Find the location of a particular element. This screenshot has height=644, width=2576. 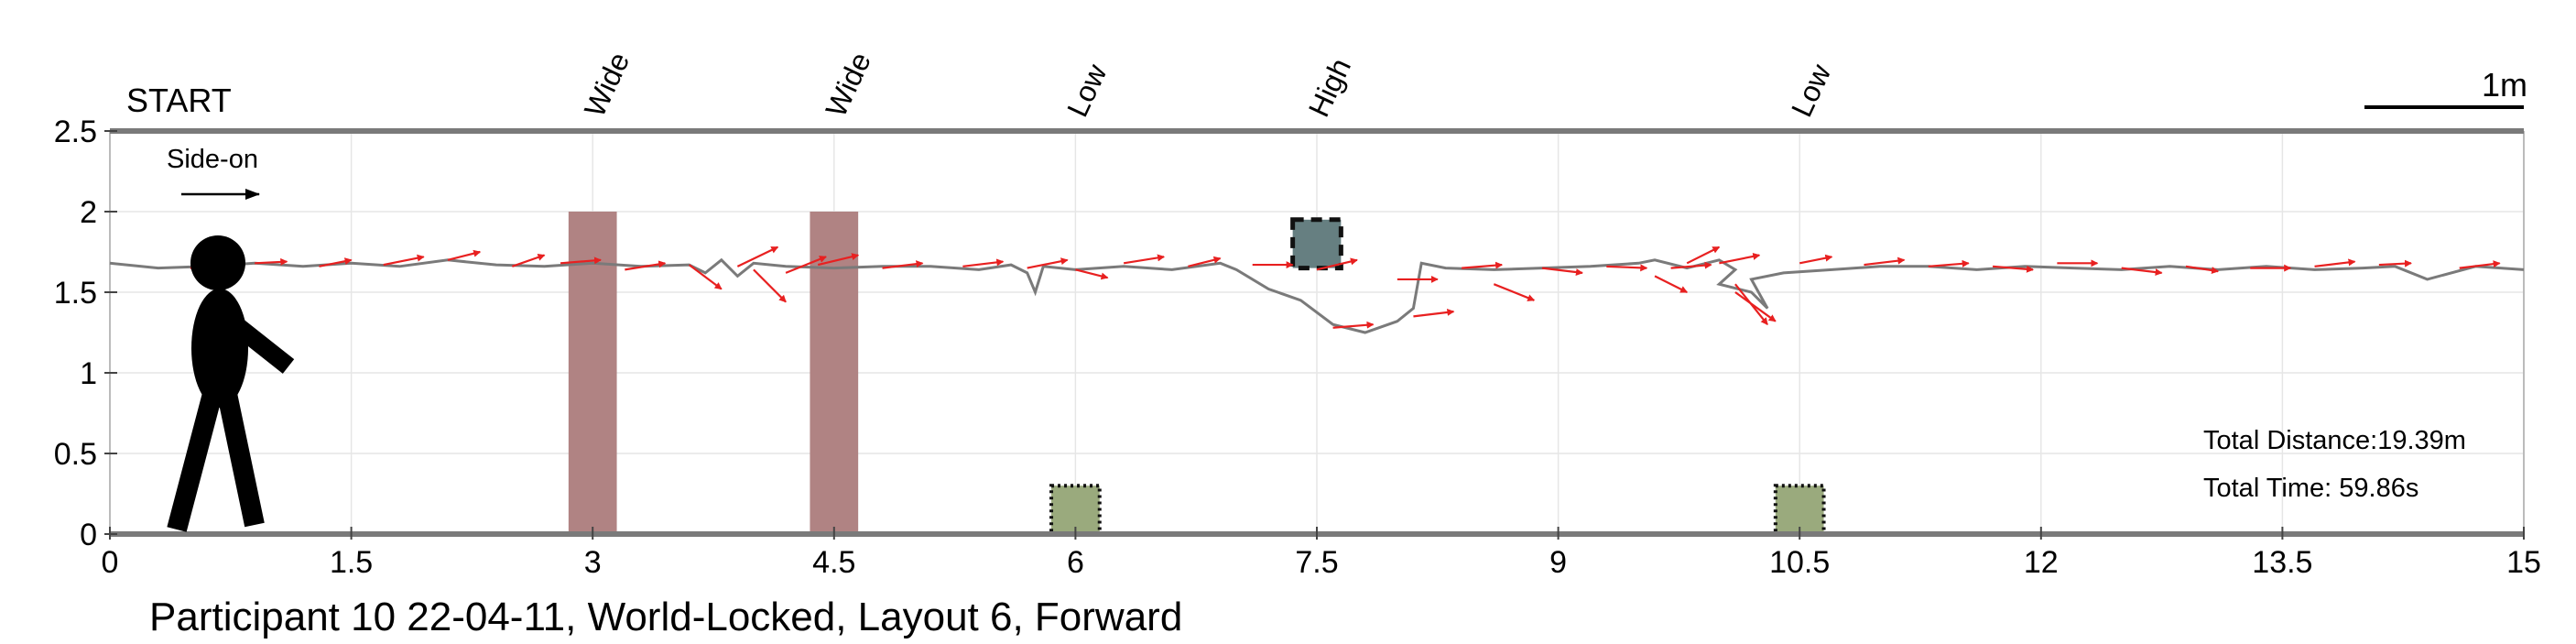

gaze-arrows is located at coordinates (1345, 287).